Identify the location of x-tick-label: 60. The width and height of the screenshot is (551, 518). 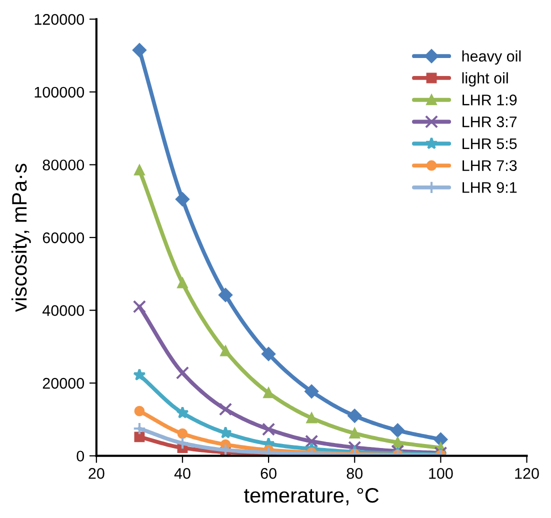
(268, 473).